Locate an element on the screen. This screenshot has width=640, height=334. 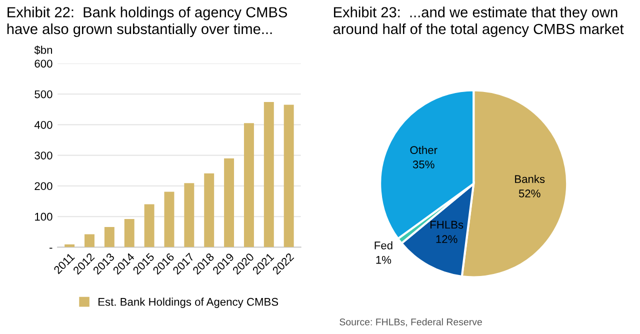
data-label: 52% is located at coordinates (529, 194).